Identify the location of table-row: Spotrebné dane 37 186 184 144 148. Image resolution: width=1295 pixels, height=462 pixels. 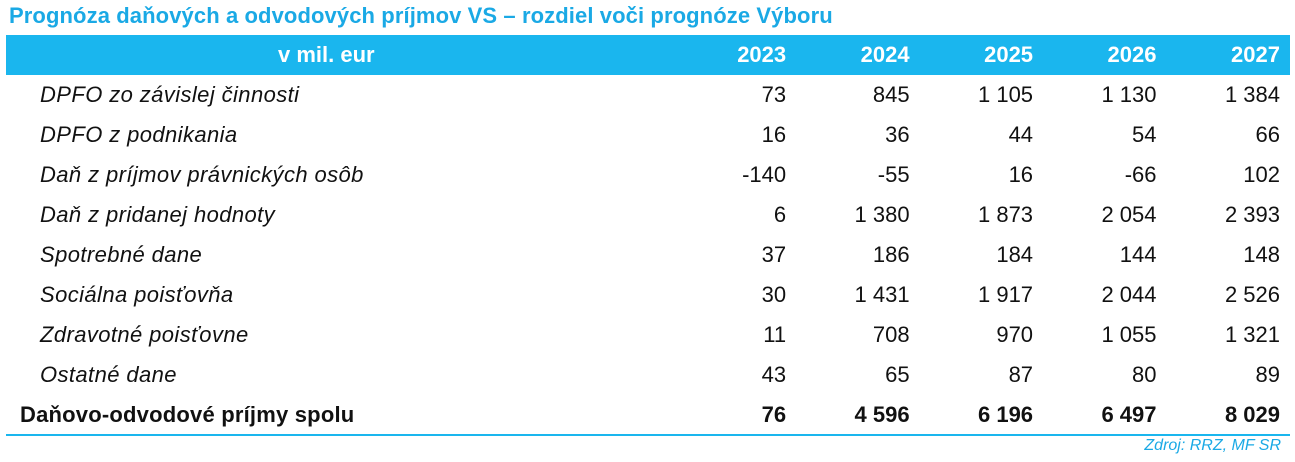
(648, 255).